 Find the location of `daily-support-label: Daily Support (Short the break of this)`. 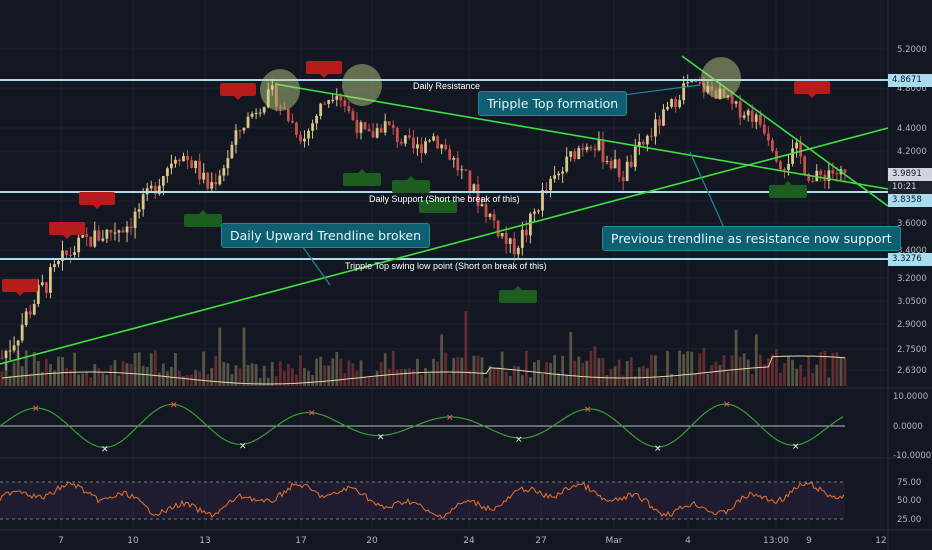

daily-support-label: Daily Support (Short the break of this) is located at coordinates (444, 199).